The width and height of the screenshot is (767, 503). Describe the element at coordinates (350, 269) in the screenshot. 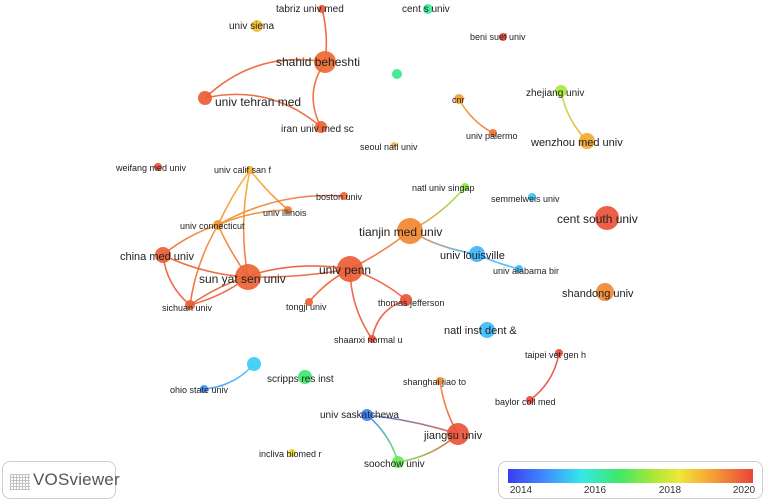

I see `node-penn` at that location.